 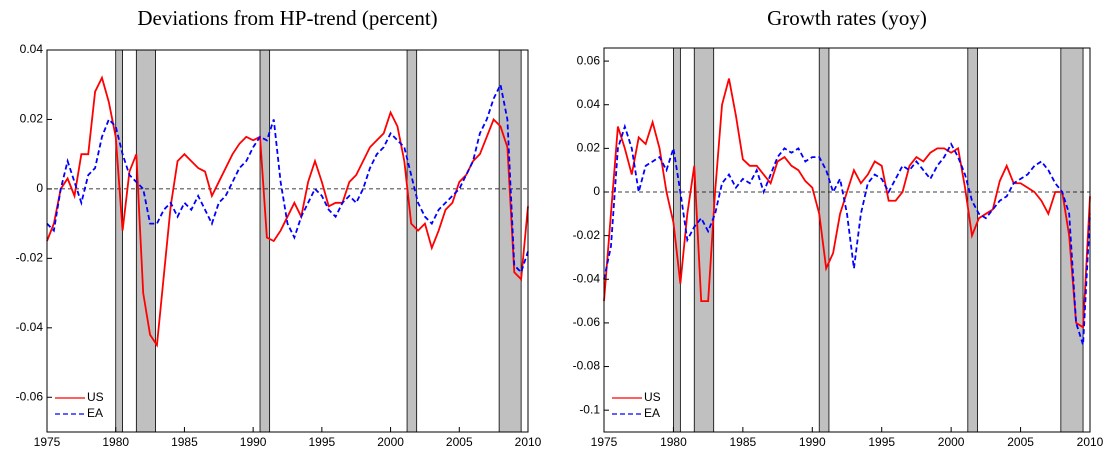 What do you see at coordinates (589, 409) in the screenshot?
I see `y-tick-label: -0.1` at bounding box center [589, 409].